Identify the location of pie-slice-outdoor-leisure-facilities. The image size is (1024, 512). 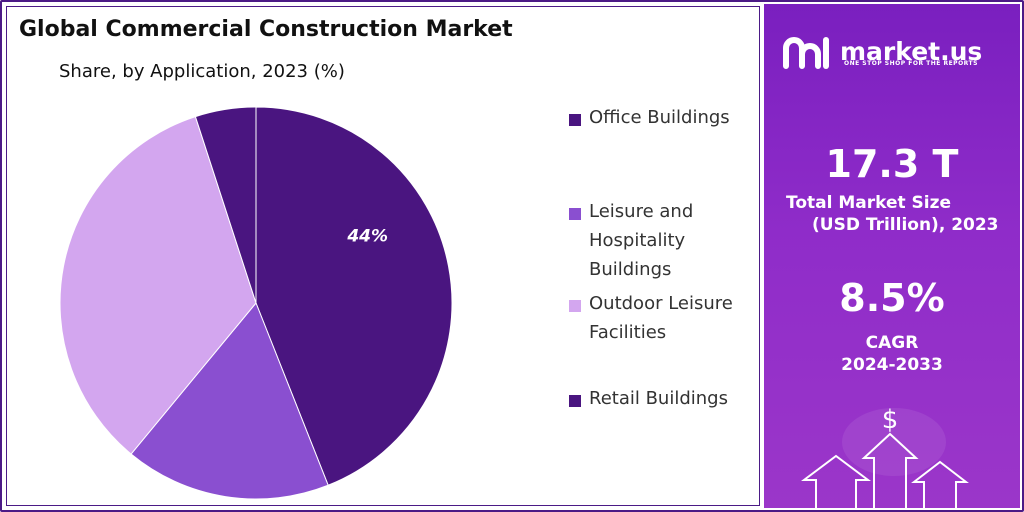
(158, 285).